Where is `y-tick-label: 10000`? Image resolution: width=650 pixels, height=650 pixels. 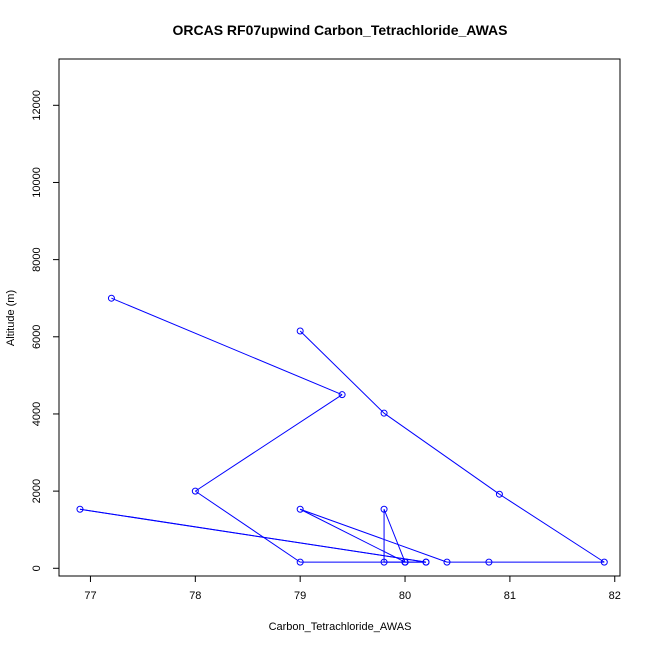 y-tick-label: 10000 is located at coordinates (37, 182).